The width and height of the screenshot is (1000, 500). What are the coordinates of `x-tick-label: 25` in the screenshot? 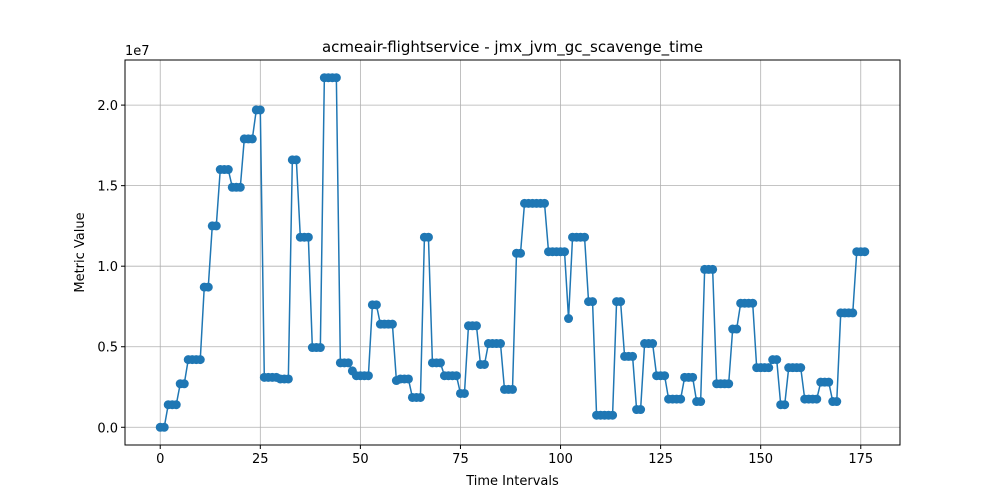 It's located at (260, 459).